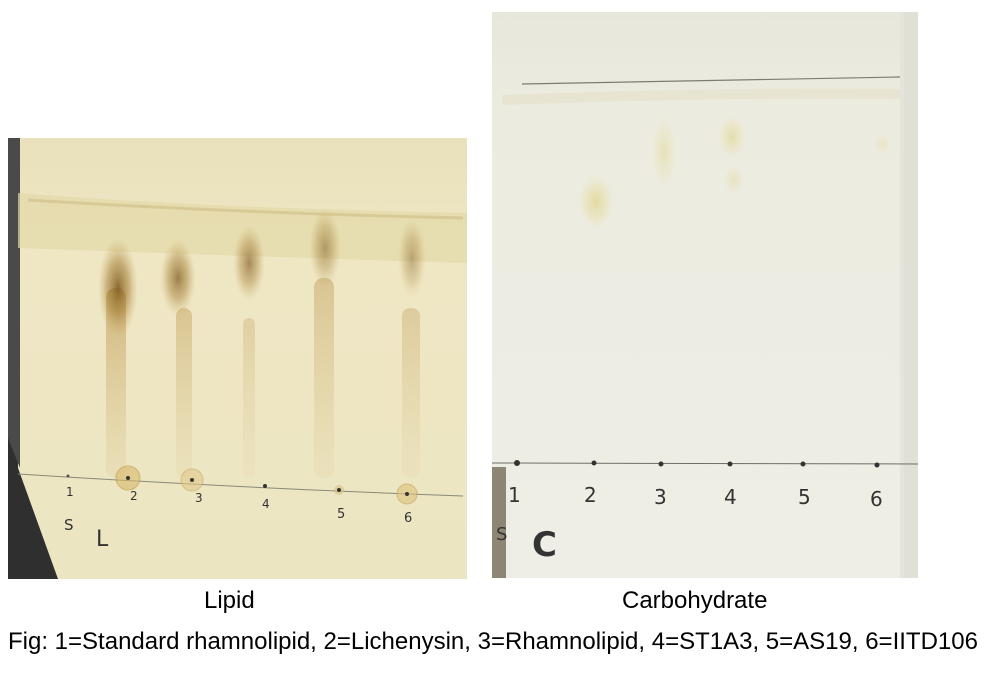  What do you see at coordinates (590, 495) in the screenshot?
I see `carb-lane-2: 2` at bounding box center [590, 495].